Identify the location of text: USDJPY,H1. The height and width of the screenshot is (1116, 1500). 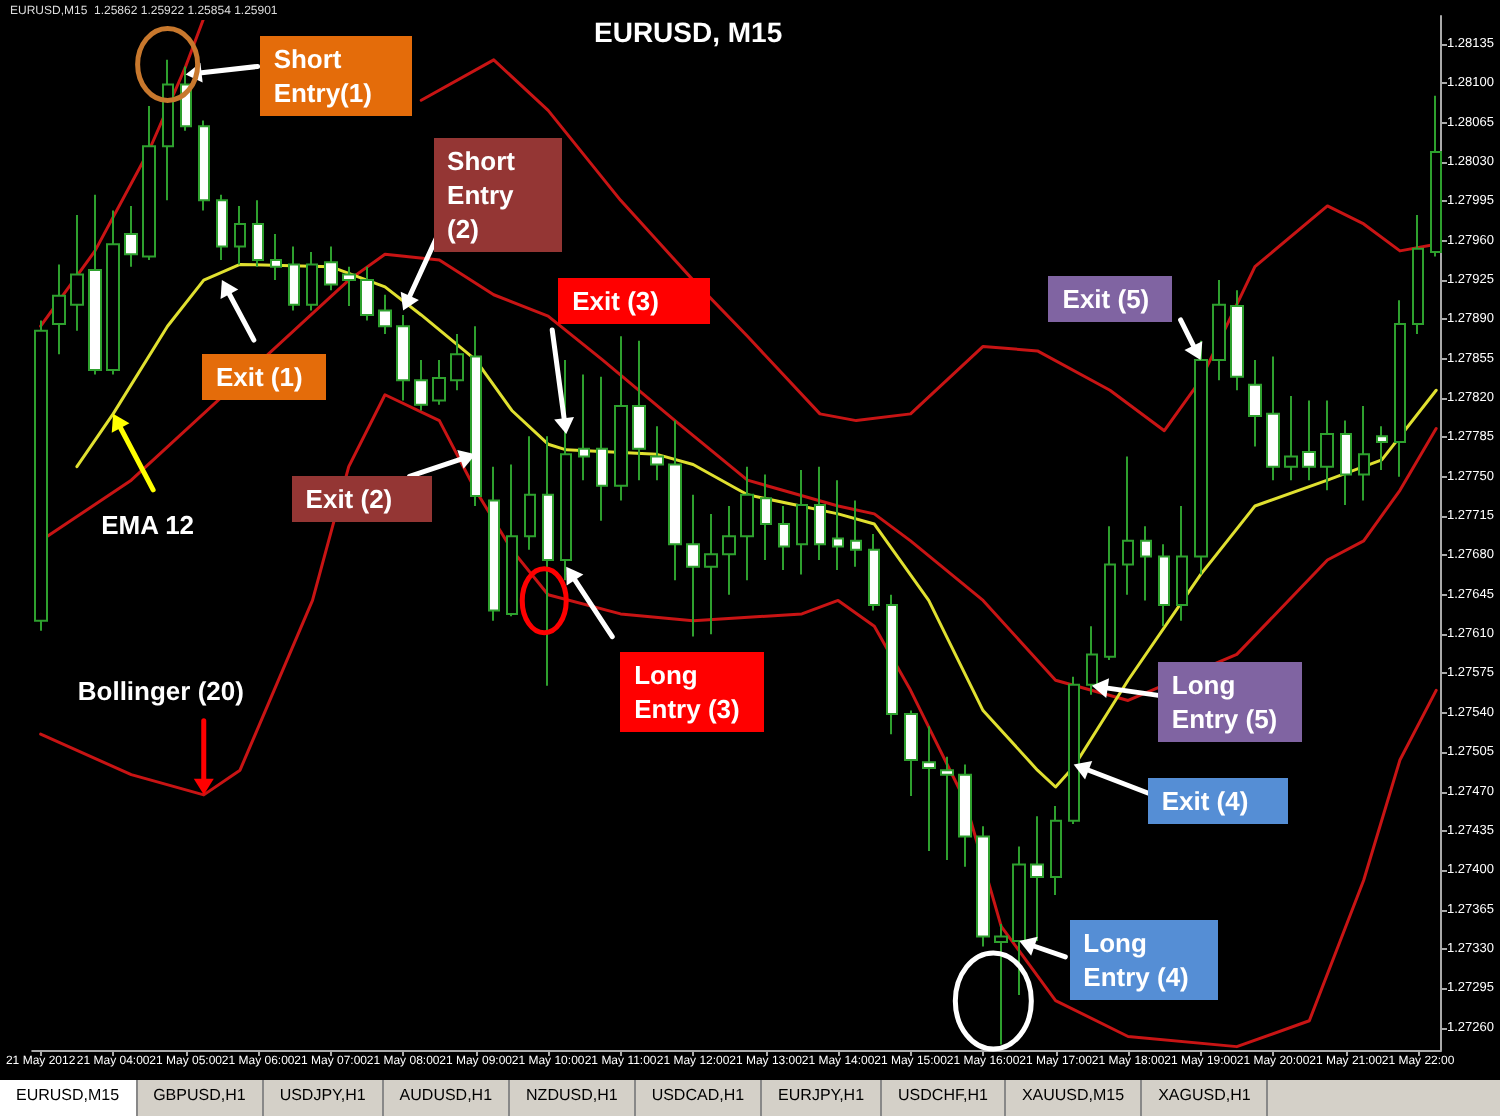
(323, 1098).